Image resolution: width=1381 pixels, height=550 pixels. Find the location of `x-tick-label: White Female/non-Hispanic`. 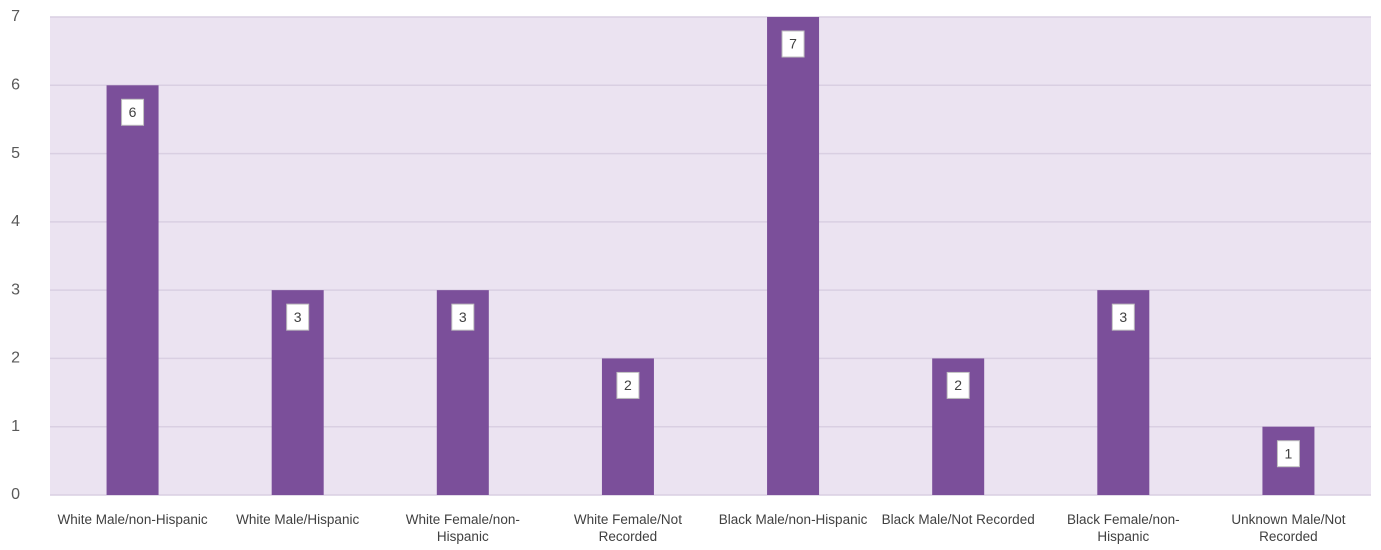

x-tick-label: White Female/non-Hispanic is located at coordinates (462, 528).